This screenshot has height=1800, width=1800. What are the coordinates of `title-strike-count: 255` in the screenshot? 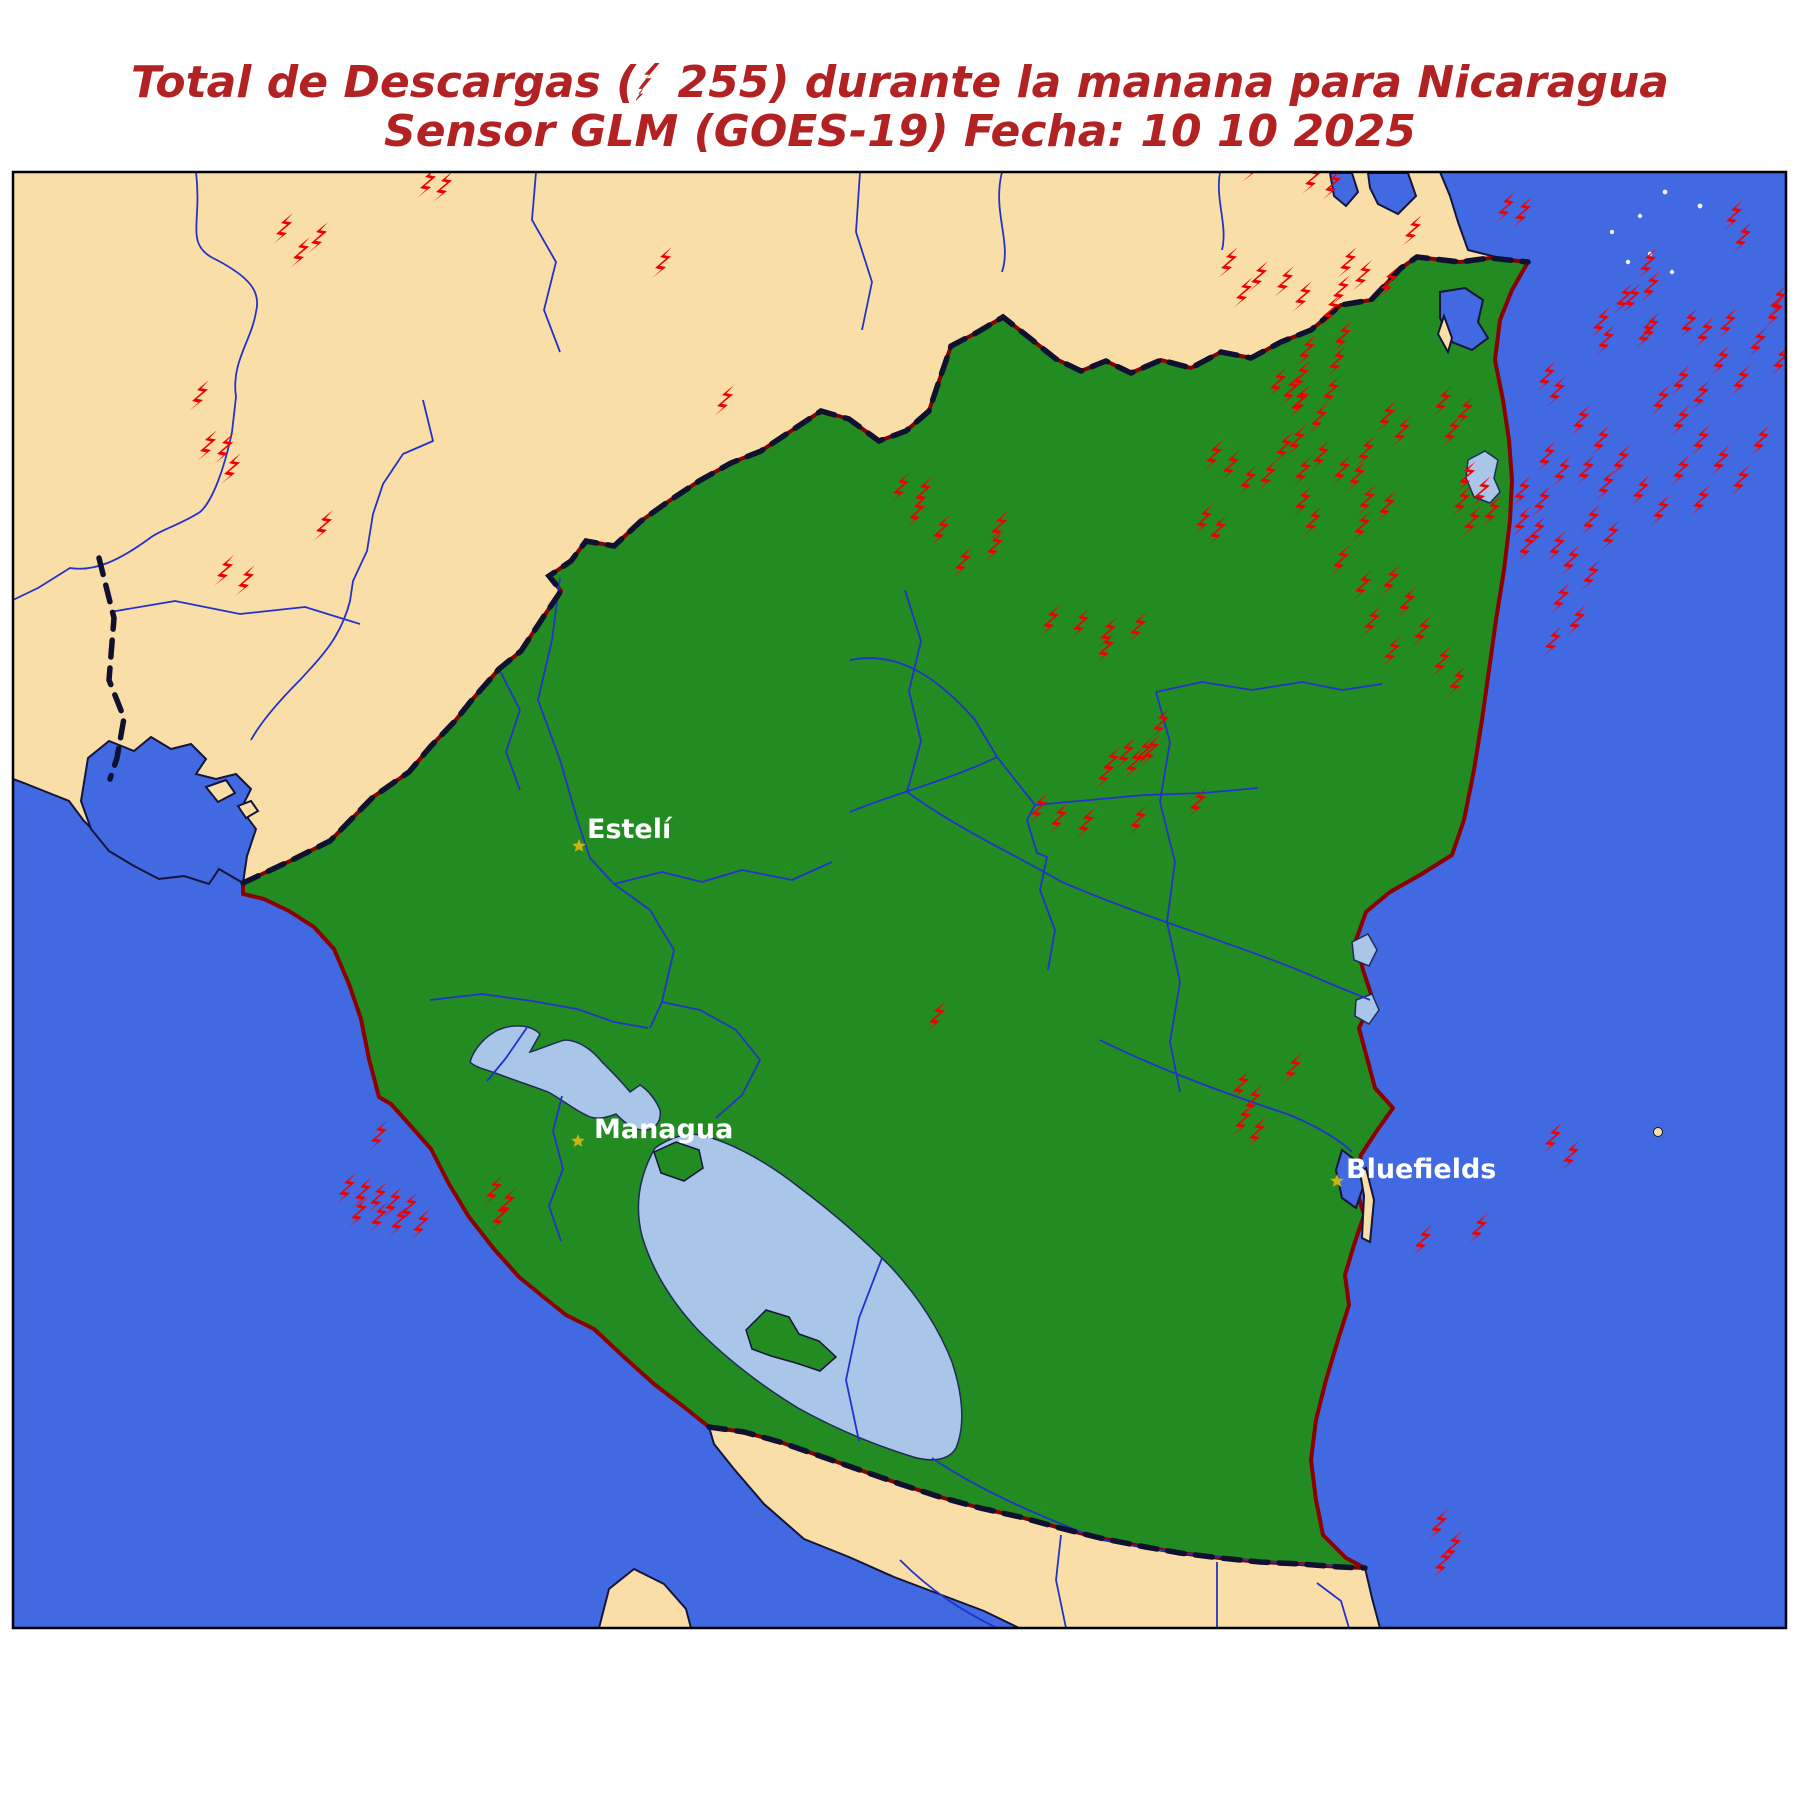 It's located at (723, 82).